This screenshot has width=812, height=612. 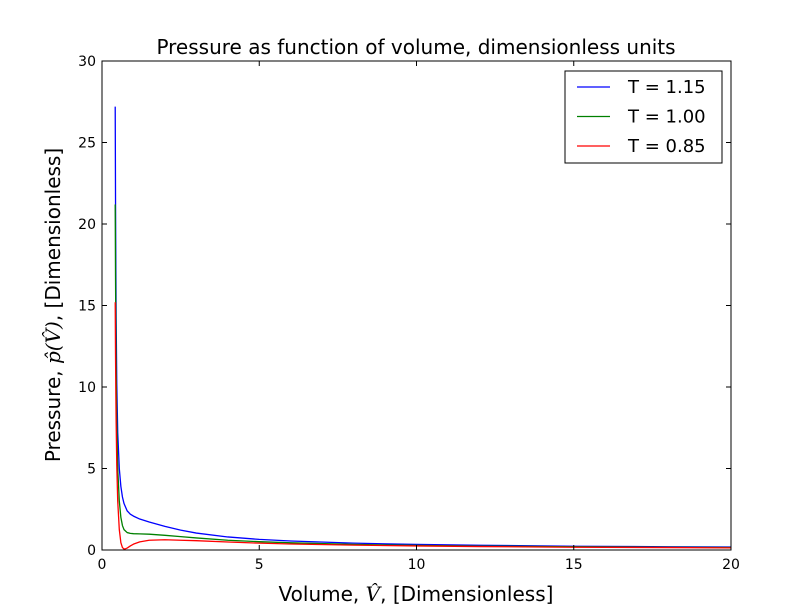 I want to click on y-axis-label-prefix: Pressure,, so click(x=53, y=413).